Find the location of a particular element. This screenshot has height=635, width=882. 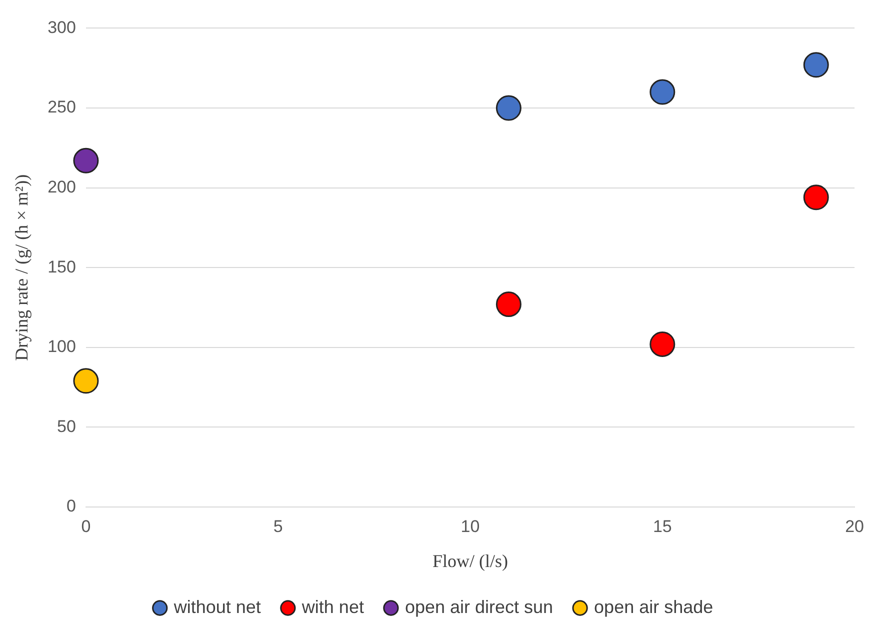

x-tick-label: 15 is located at coordinates (662, 526).